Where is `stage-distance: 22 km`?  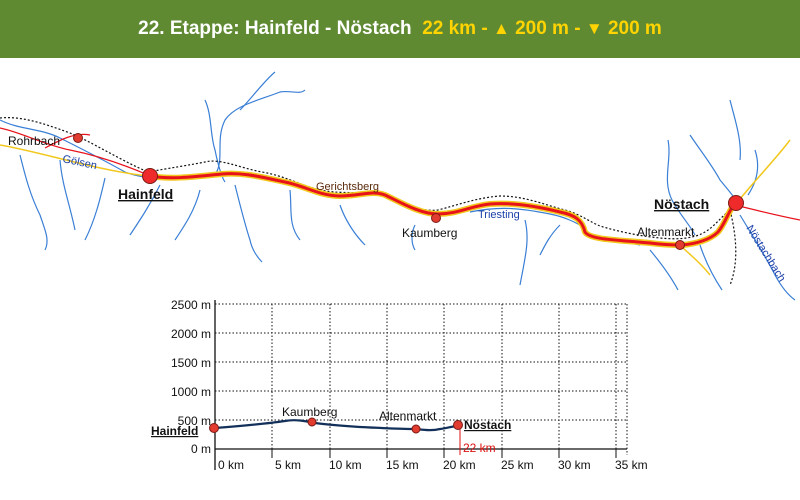
stage-distance: 22 km is located at coordinates (449, 28).